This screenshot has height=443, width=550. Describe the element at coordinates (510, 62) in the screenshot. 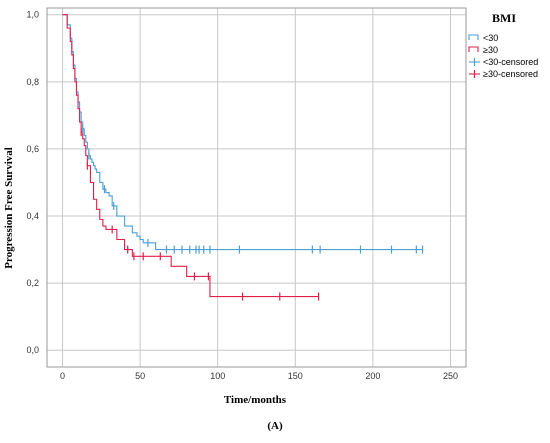

I see `legend-label: <30-censored` at that location.